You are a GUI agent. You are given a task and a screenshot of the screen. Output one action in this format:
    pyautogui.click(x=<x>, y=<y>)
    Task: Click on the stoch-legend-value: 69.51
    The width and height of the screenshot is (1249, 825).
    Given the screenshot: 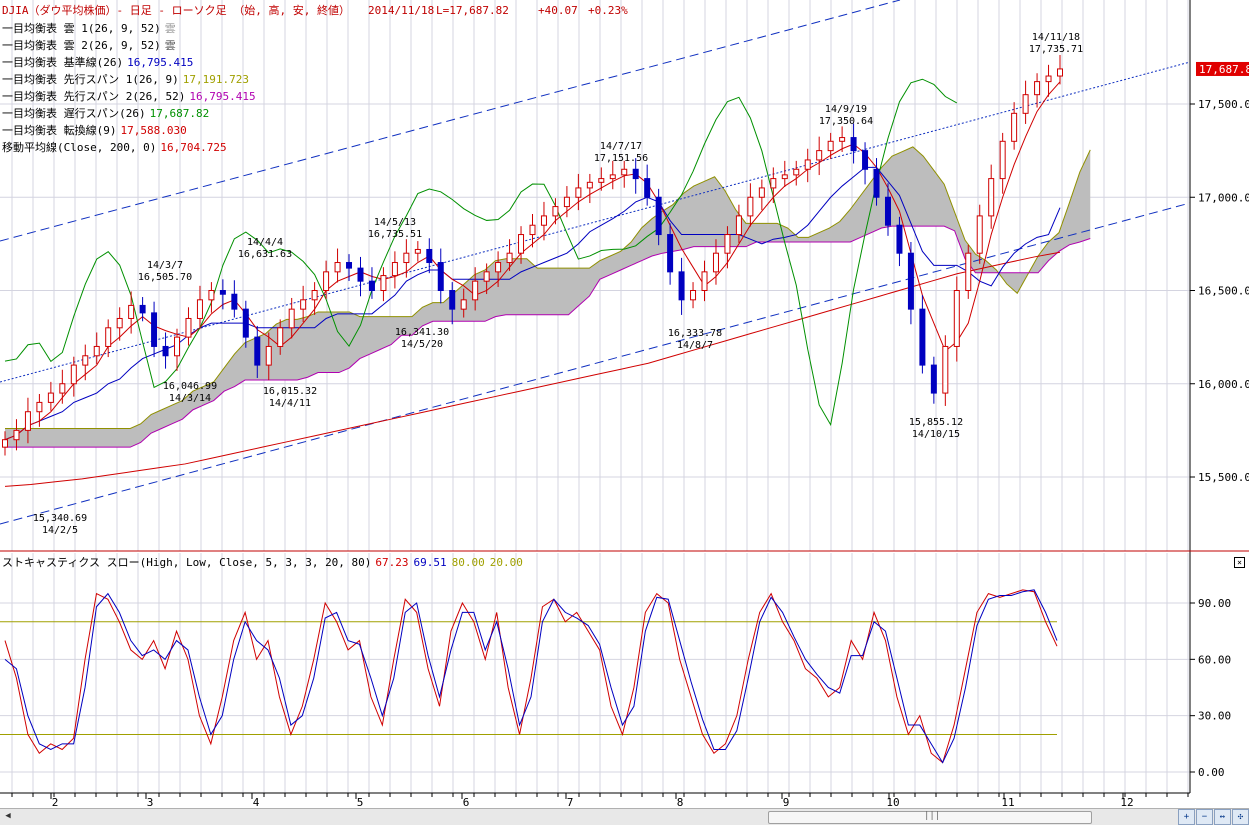 What is the action you would take?
    pyautogui.click(x=430, y=562)
    